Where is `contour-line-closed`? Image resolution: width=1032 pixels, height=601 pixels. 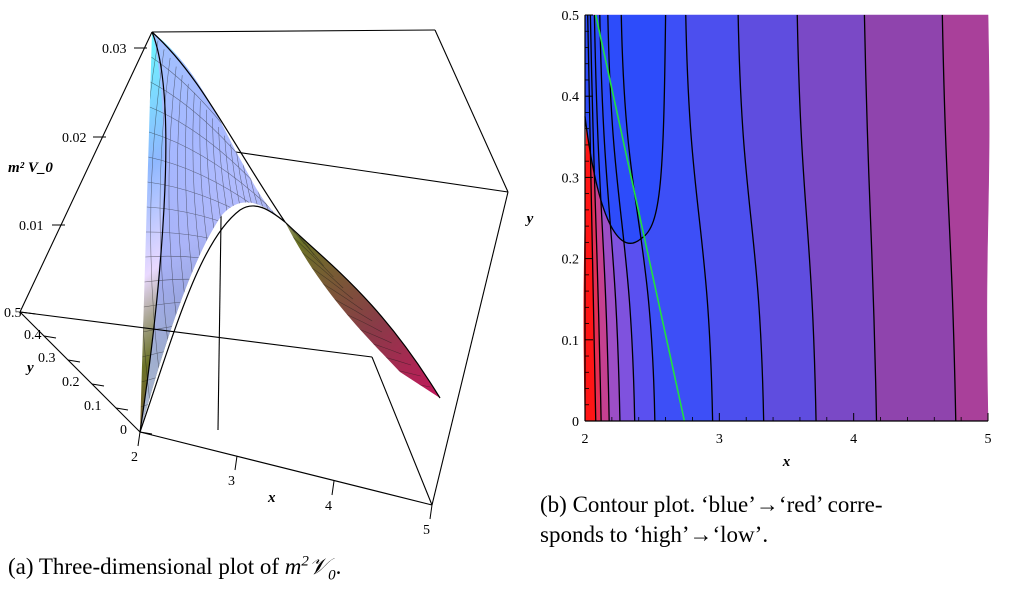 contour-line-closed is located at coordinates (625, 129).